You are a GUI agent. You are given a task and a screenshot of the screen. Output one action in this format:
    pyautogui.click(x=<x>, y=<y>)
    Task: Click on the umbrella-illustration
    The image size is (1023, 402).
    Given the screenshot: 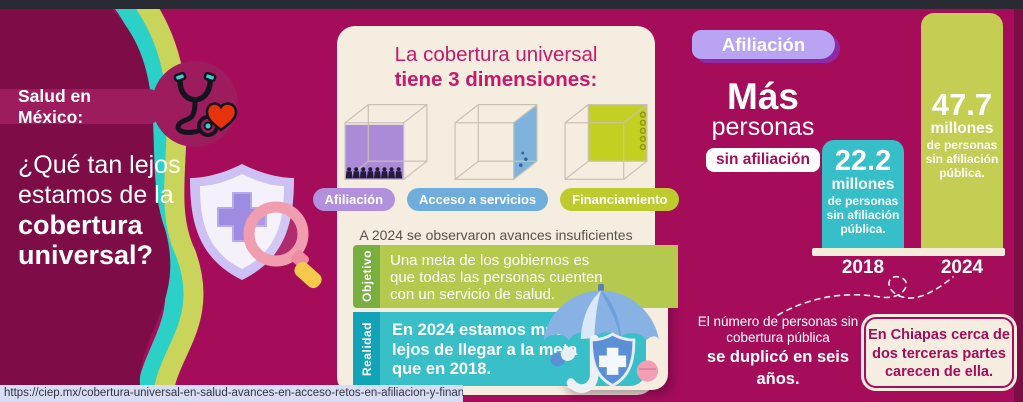 What is the action you would take?
    pyautogui.click(x=601, y=338)
    